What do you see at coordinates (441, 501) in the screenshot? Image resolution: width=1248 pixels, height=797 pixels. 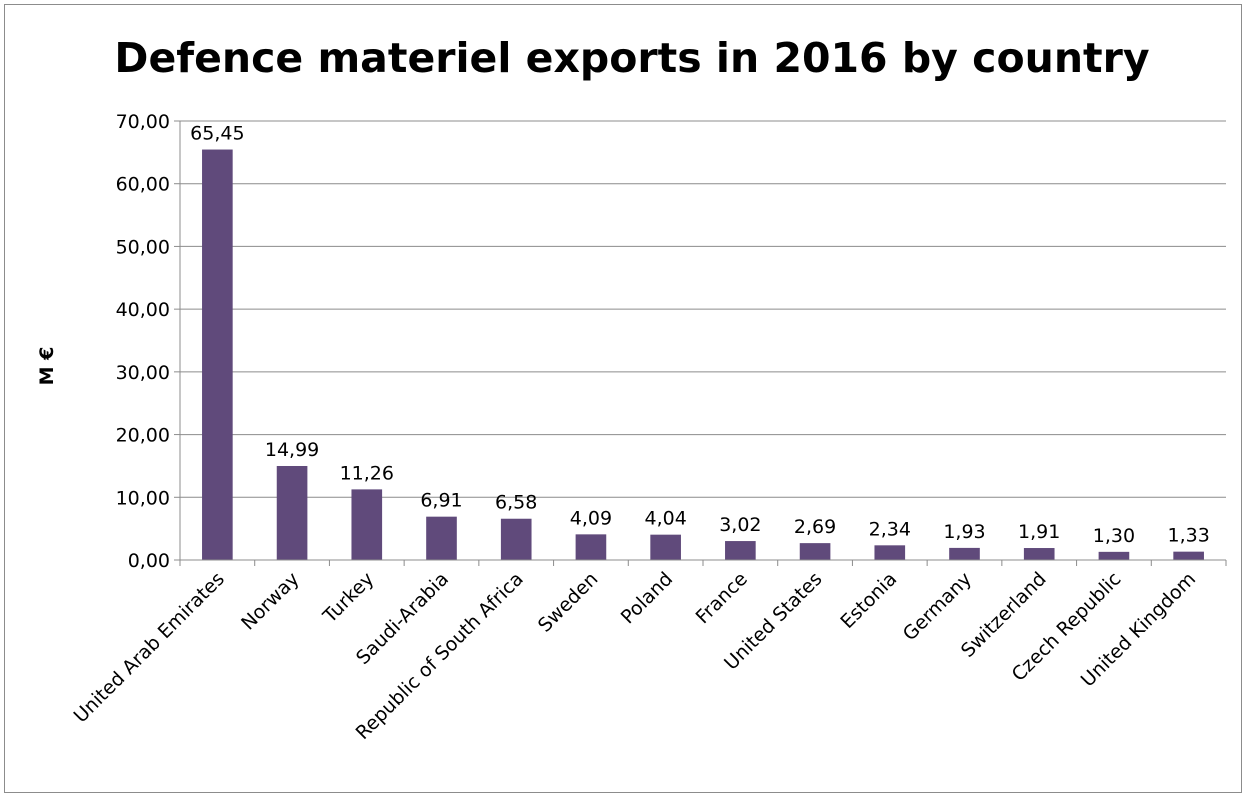 I see `data-label: 6,91` at bounding box center [441, 501].